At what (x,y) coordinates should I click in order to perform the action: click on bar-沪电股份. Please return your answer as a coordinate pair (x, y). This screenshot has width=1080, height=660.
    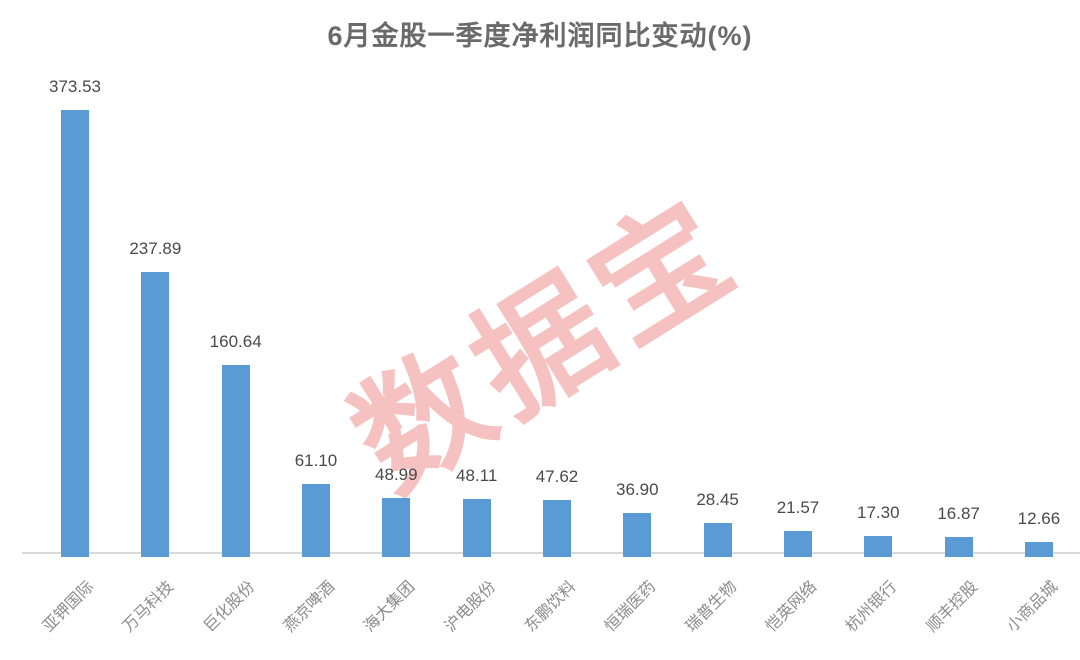
    Looking at the image, I should click on (476, 528).